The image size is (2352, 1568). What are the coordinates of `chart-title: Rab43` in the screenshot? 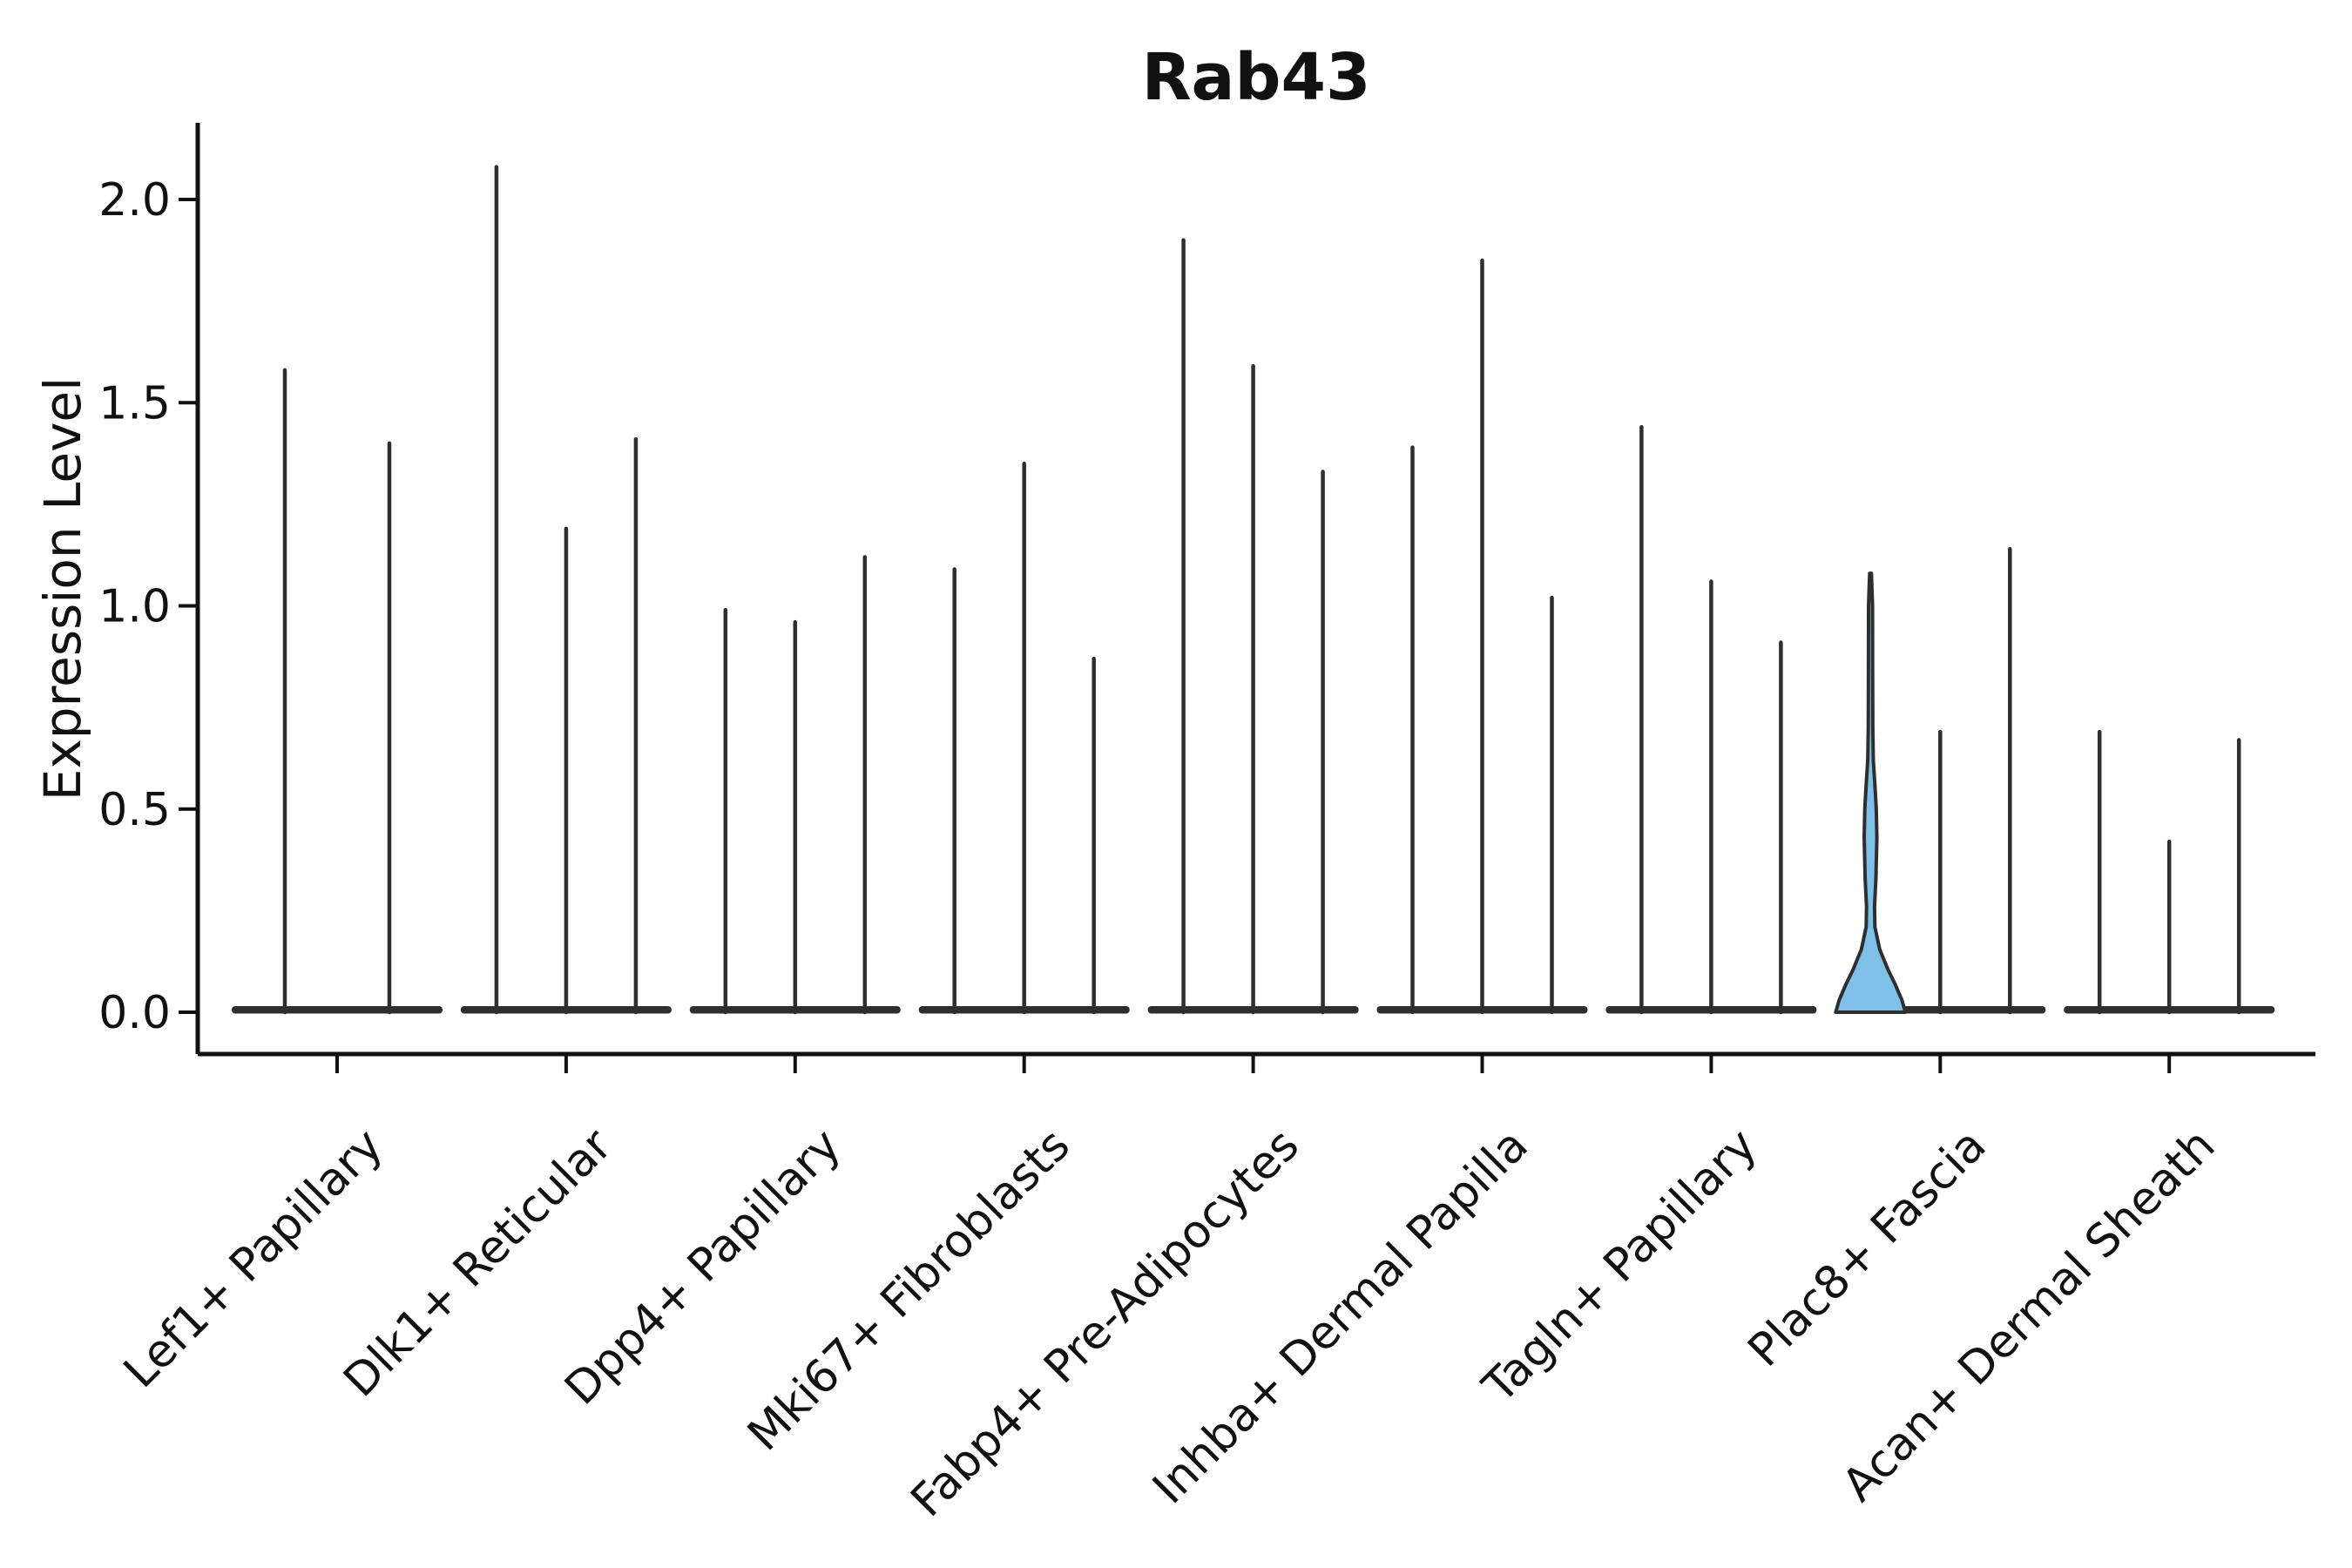 It's located at (1256, 77).